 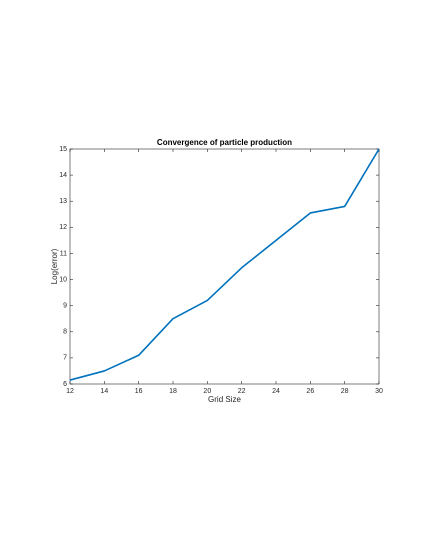 I want to click on x-tick-label: 20, so click(x=207, y=391).